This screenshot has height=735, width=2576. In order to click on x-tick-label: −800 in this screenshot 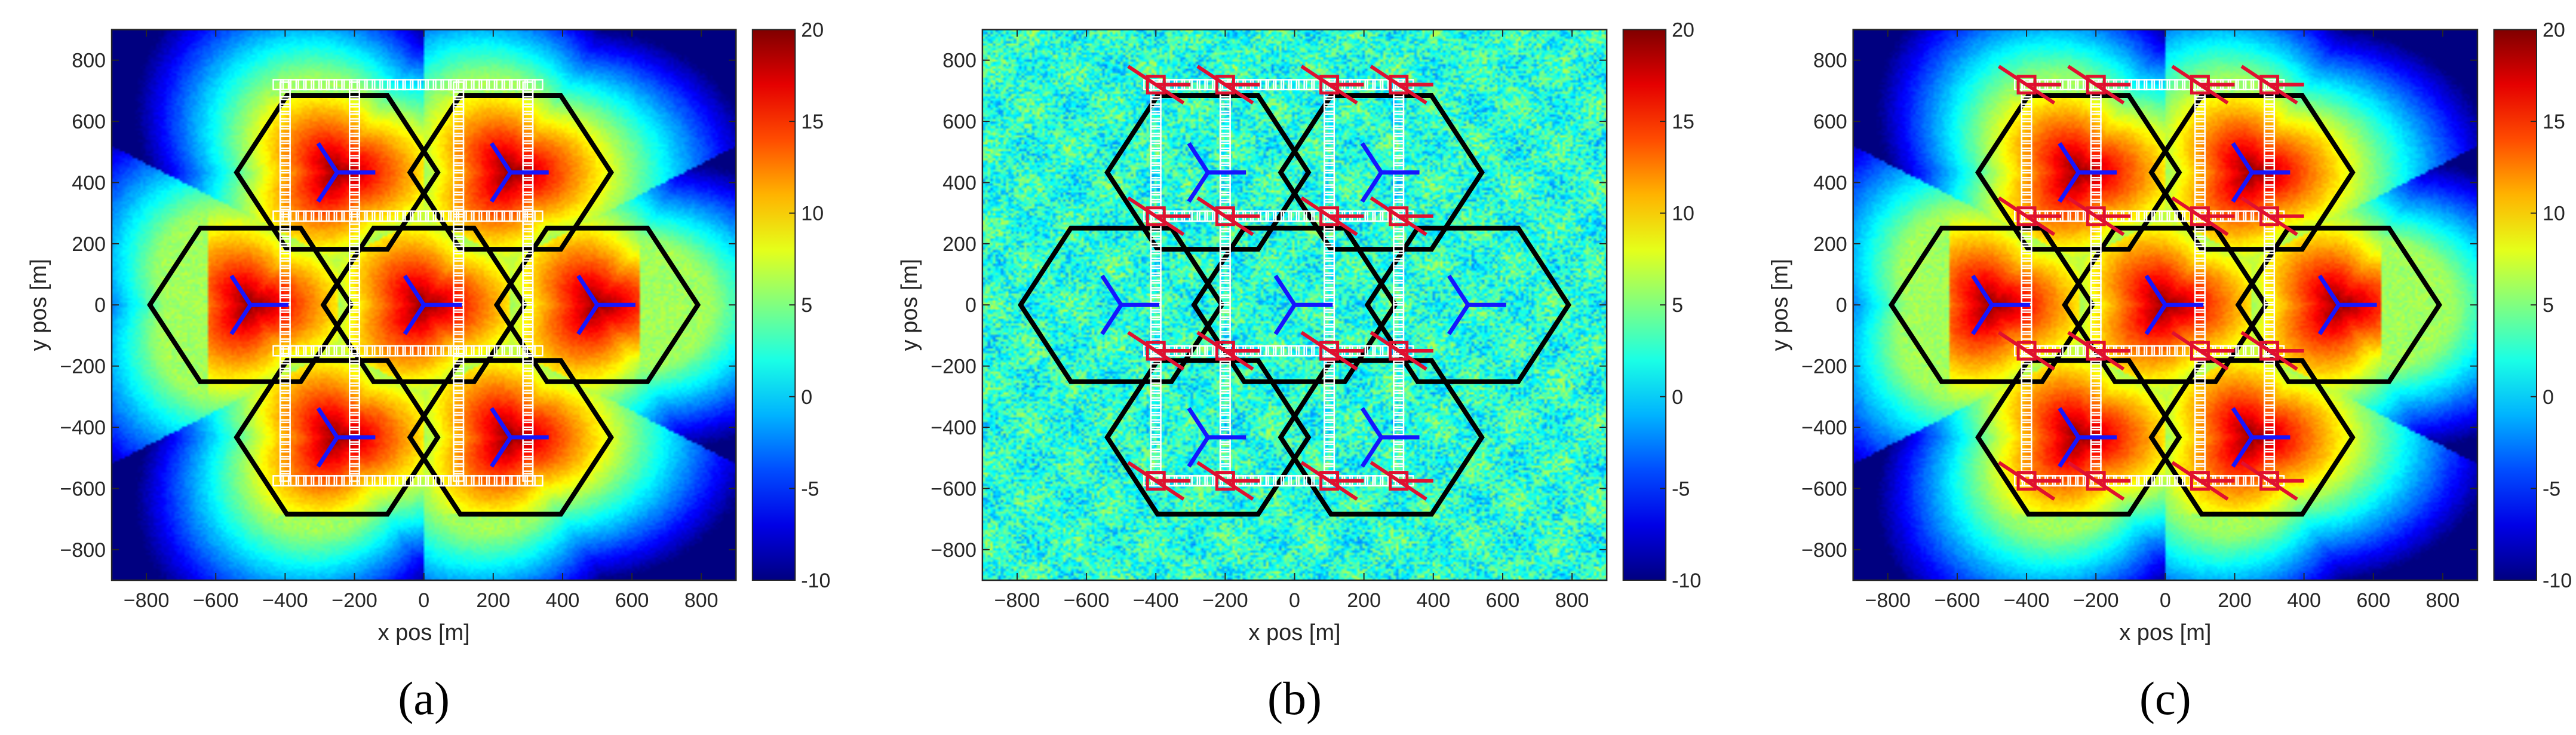, I will do `click(147, 600)`.